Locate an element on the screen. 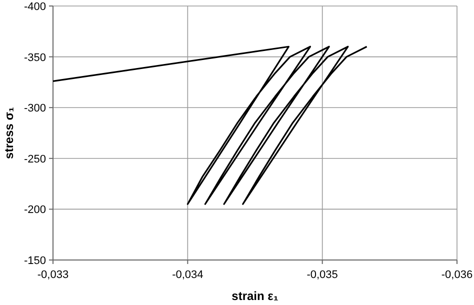 This screenshot has width=474, height=305. y-tick-label: -300 is located at coordinates (35, 108).